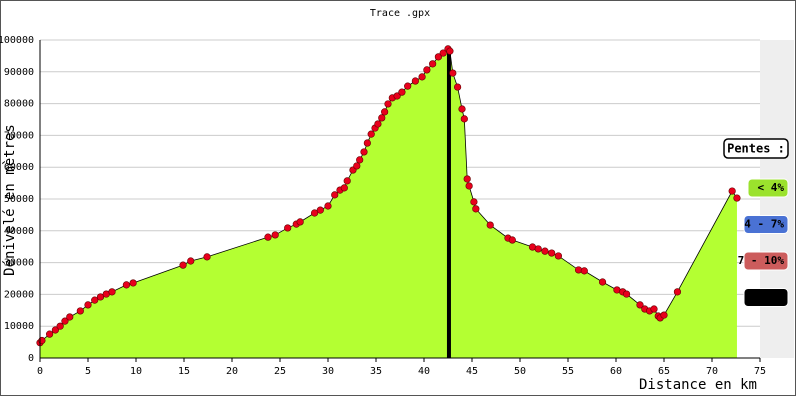 Image resolution: width=800 pixels, height=400 pixels. I want to click on x-tick-label: 60, so click(616, 371).